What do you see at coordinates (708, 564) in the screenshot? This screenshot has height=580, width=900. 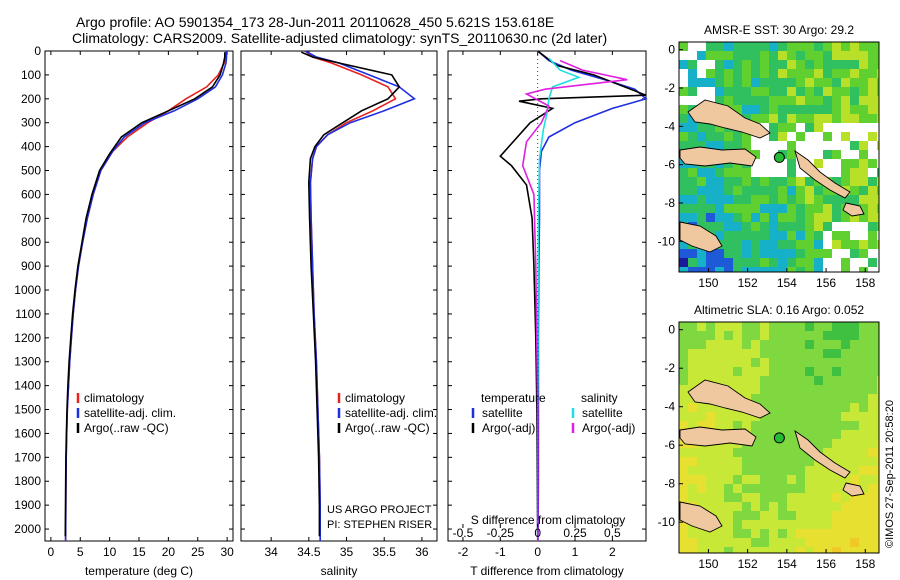 I see `x-tick-label: 150` at bounding box center [708, 564].